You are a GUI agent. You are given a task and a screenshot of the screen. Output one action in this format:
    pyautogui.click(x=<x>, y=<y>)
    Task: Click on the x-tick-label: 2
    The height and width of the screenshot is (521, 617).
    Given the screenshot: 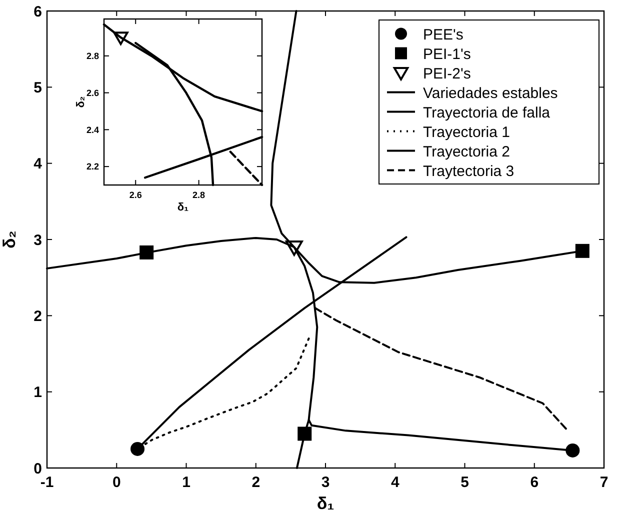 What is the action you would take?
    pyautogui.click(x=256, y=482)
    